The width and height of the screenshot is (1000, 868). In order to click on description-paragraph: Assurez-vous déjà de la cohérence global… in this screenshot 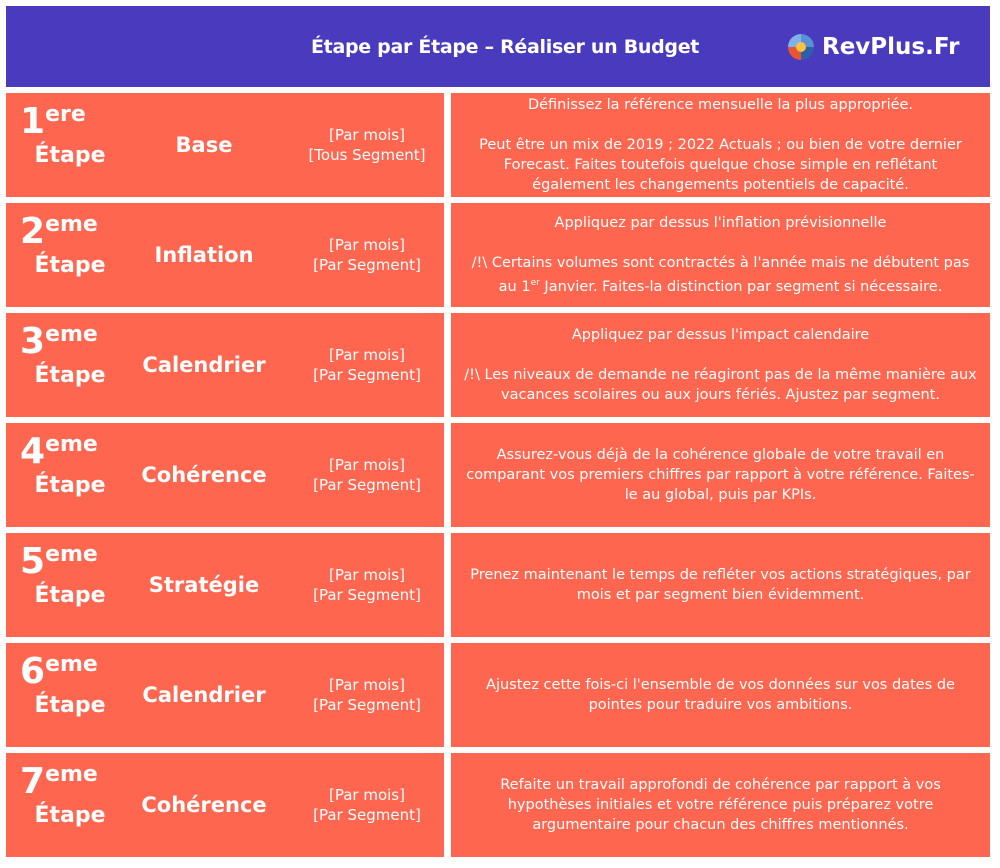, I will do `click(720, 475)`.